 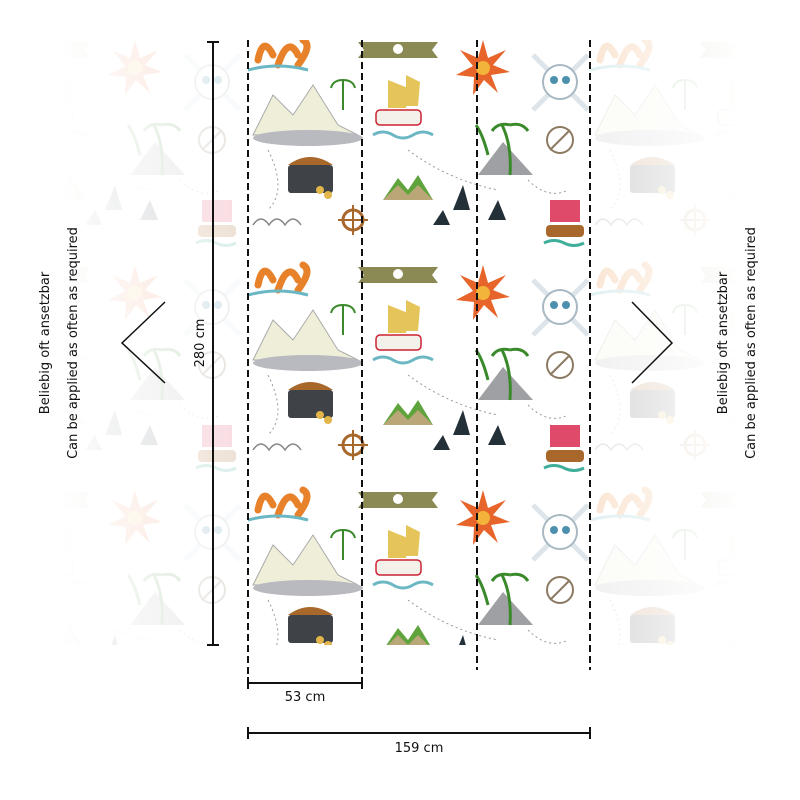 What do you see at coordinates (723, 342) in the screenshot?
I see `note-de-right: Beliebig oft ansetzbar` at bounding box center [723, 342].